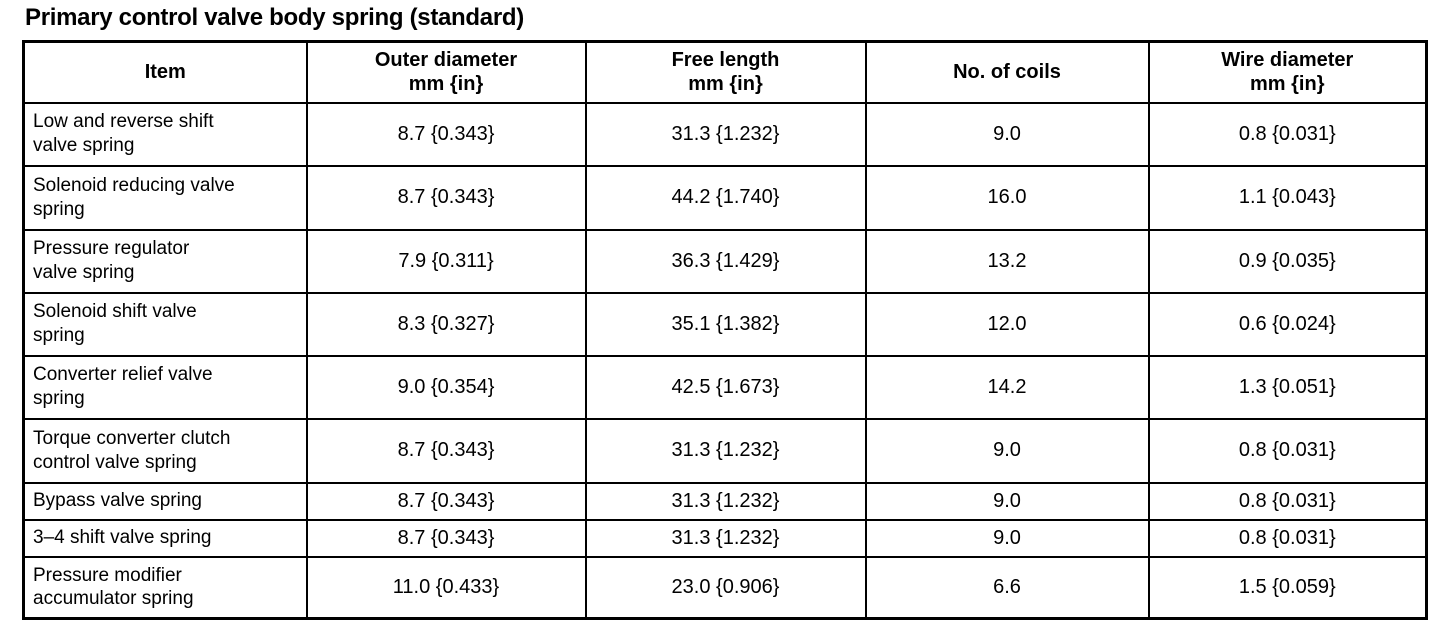 The height and width of the screenshot is (640, 1456). I want to click on cell-item: Pressure modifier accumulator spring, so click(165, 587).